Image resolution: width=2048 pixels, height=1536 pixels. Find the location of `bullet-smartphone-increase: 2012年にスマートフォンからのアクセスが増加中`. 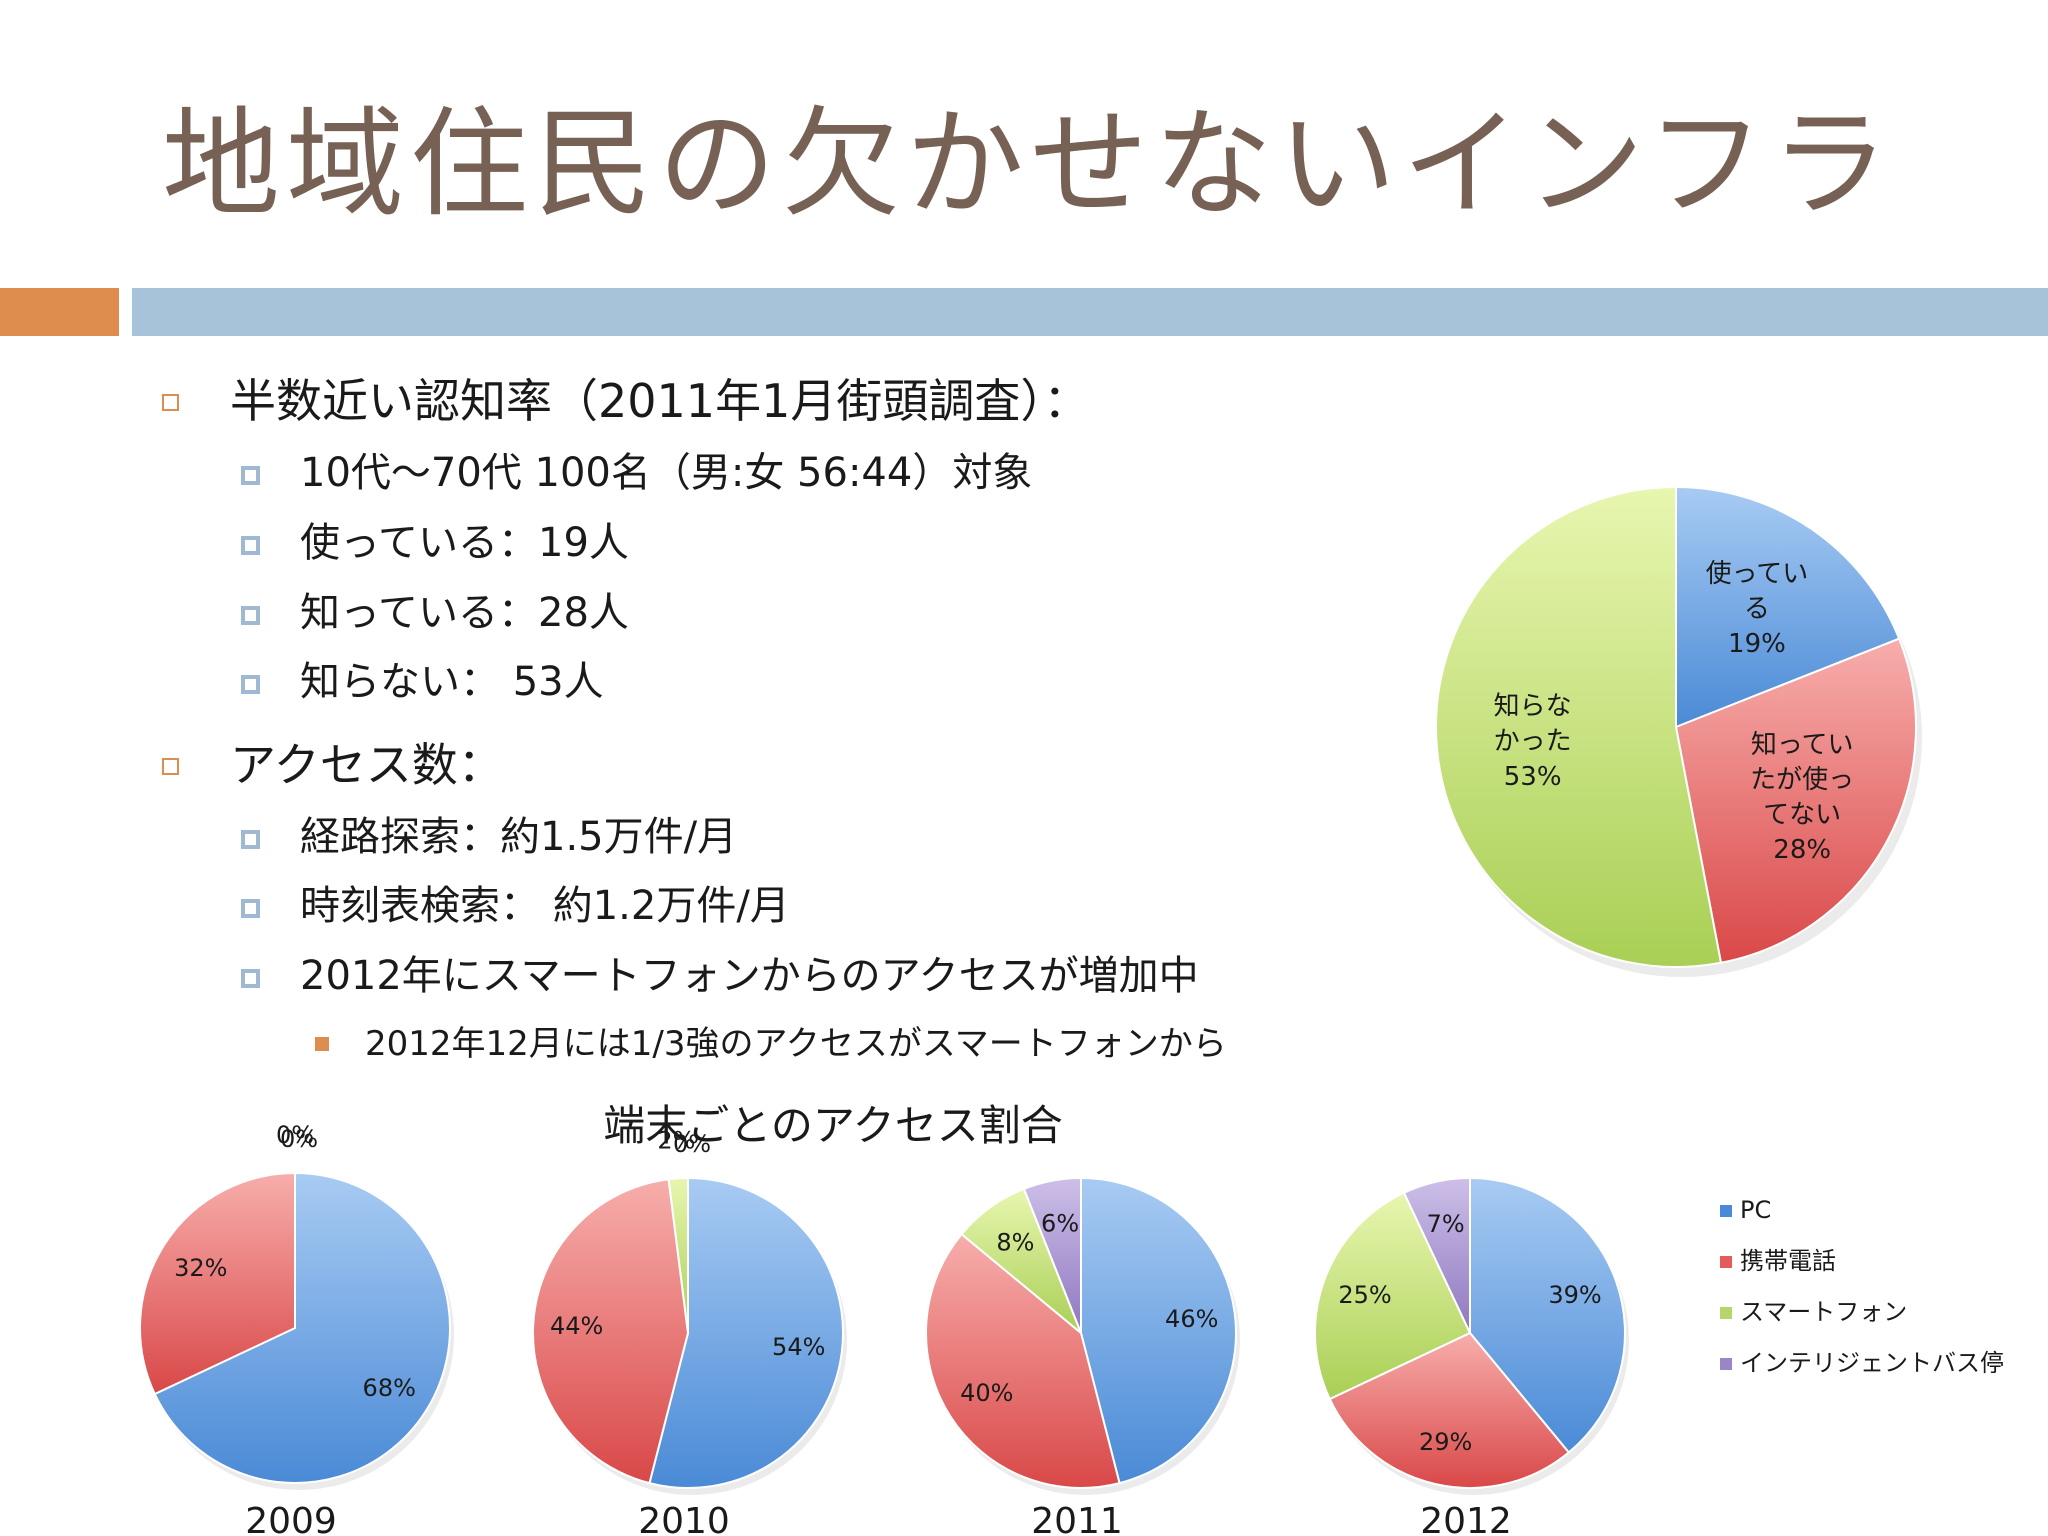

bullet-smartphone-increase: 2012年にスマートフォンからのアクセスが増加中 is located at coordinates (749, 976).